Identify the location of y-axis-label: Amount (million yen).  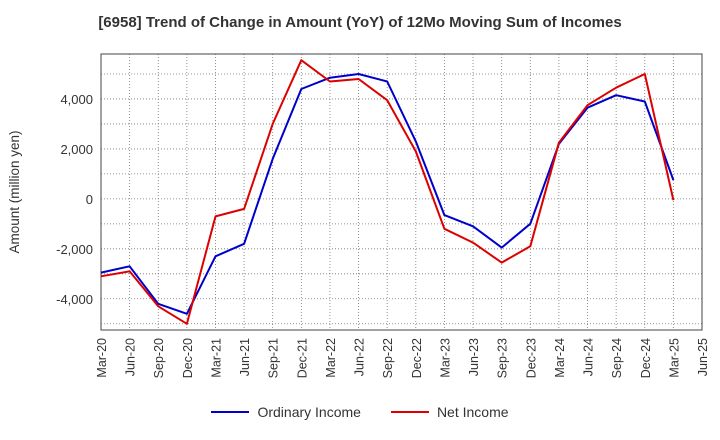
(14, 191).